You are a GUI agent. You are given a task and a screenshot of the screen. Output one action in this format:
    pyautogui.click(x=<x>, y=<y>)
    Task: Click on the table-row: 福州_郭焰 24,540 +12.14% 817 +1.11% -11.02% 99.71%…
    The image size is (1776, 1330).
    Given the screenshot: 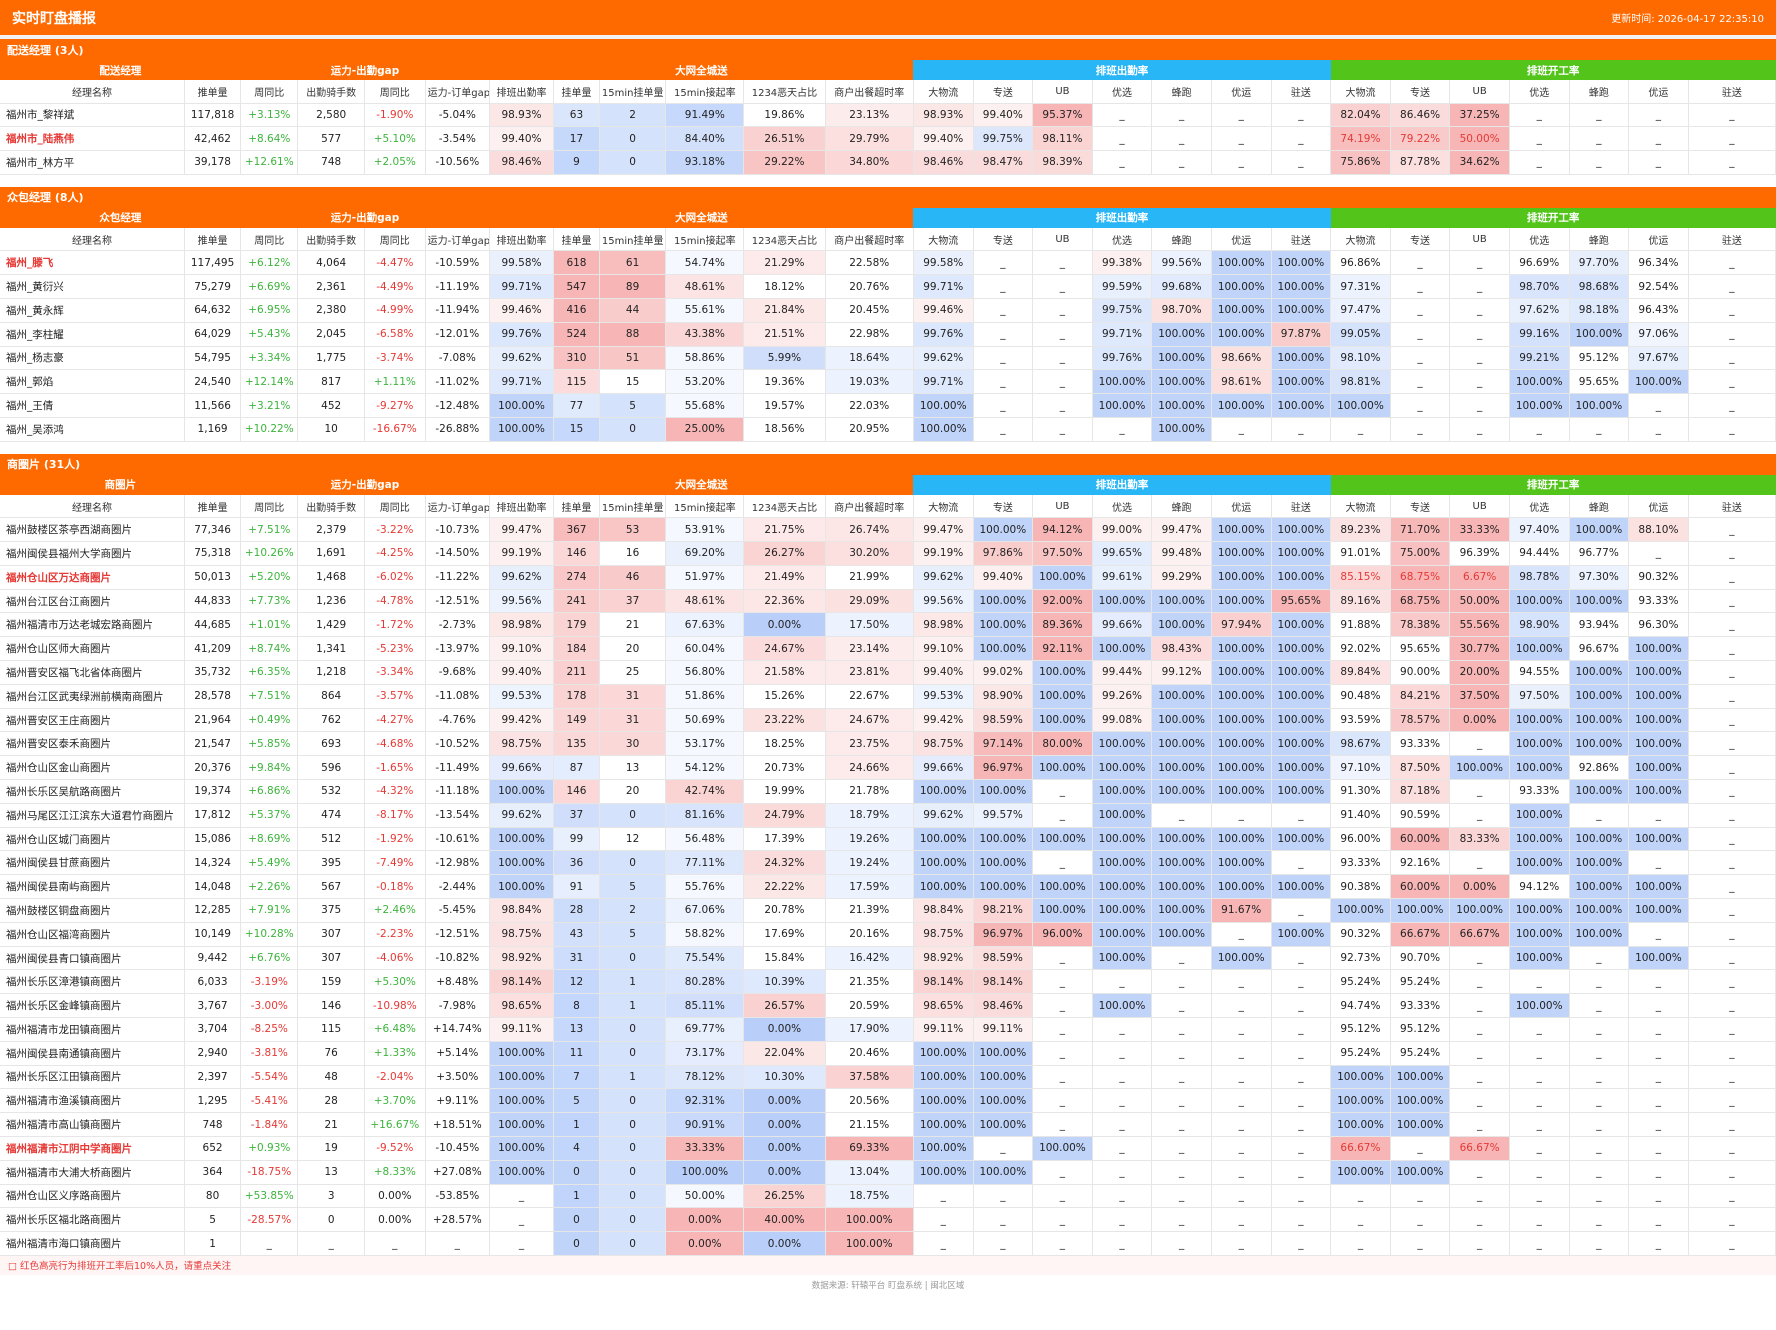 What is the action you would take?
    pyautogui.click(x=888, y=382)
    